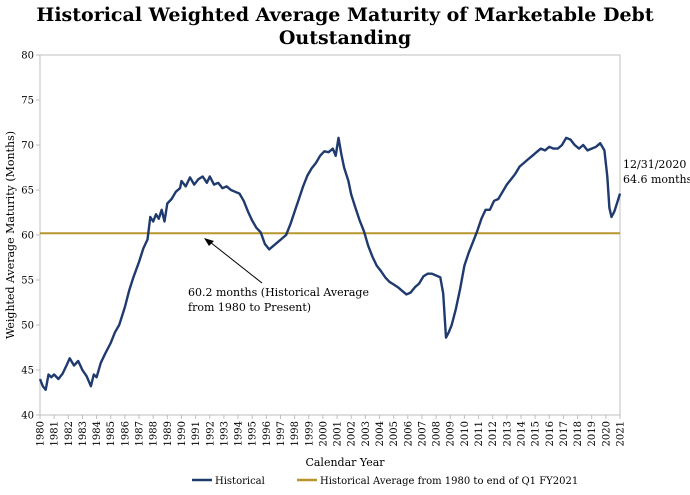 This screenshot has height=495, width=690. I want to click on x-tick-label: 1987, so click(140, 433).